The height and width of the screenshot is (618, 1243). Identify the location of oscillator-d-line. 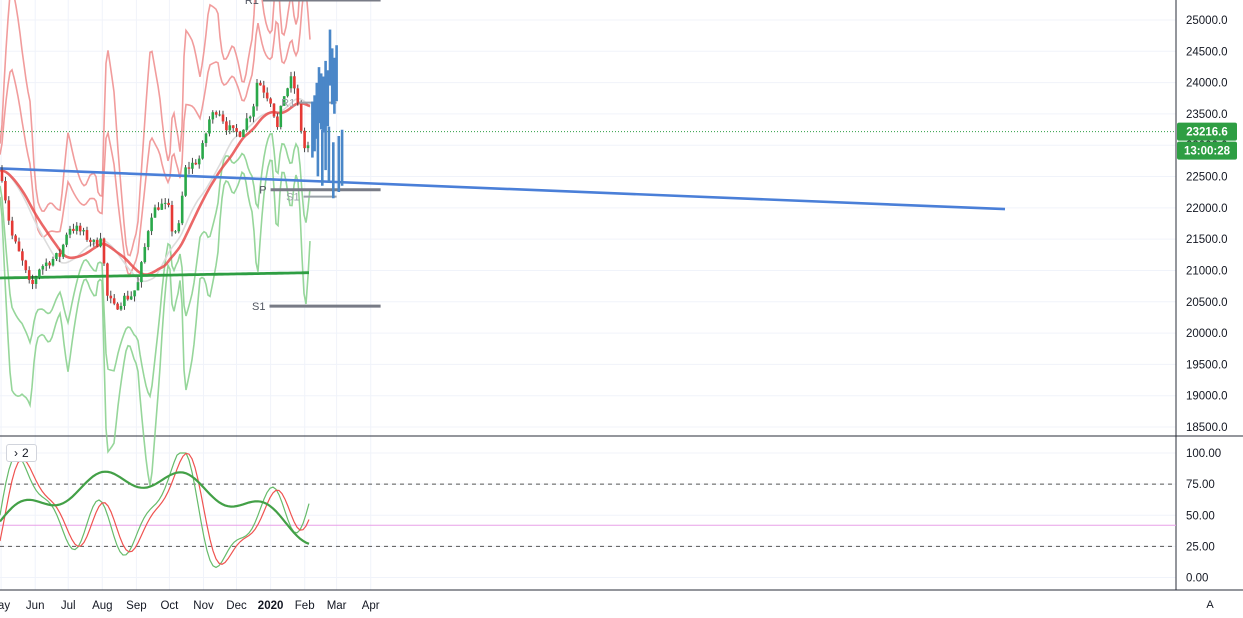
(155, 508).